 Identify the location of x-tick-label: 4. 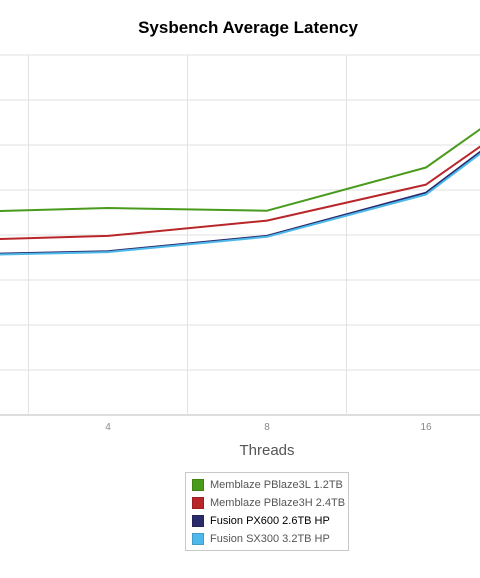
(108, 427).